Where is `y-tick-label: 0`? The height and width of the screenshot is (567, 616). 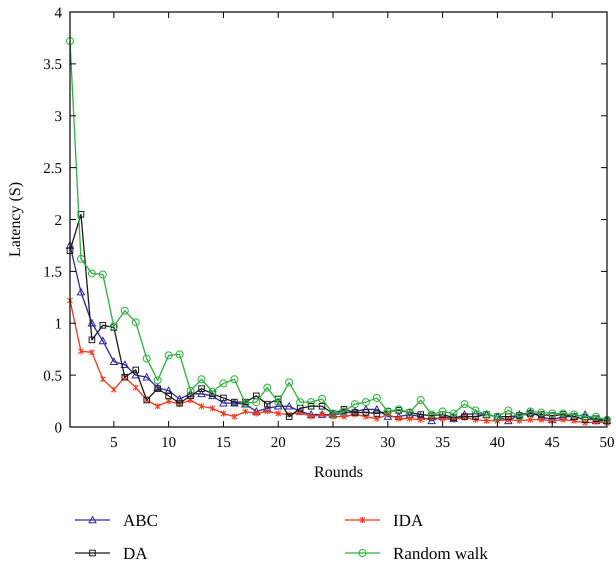 y-tick-label: 0 is located at coordinates (58, 428).